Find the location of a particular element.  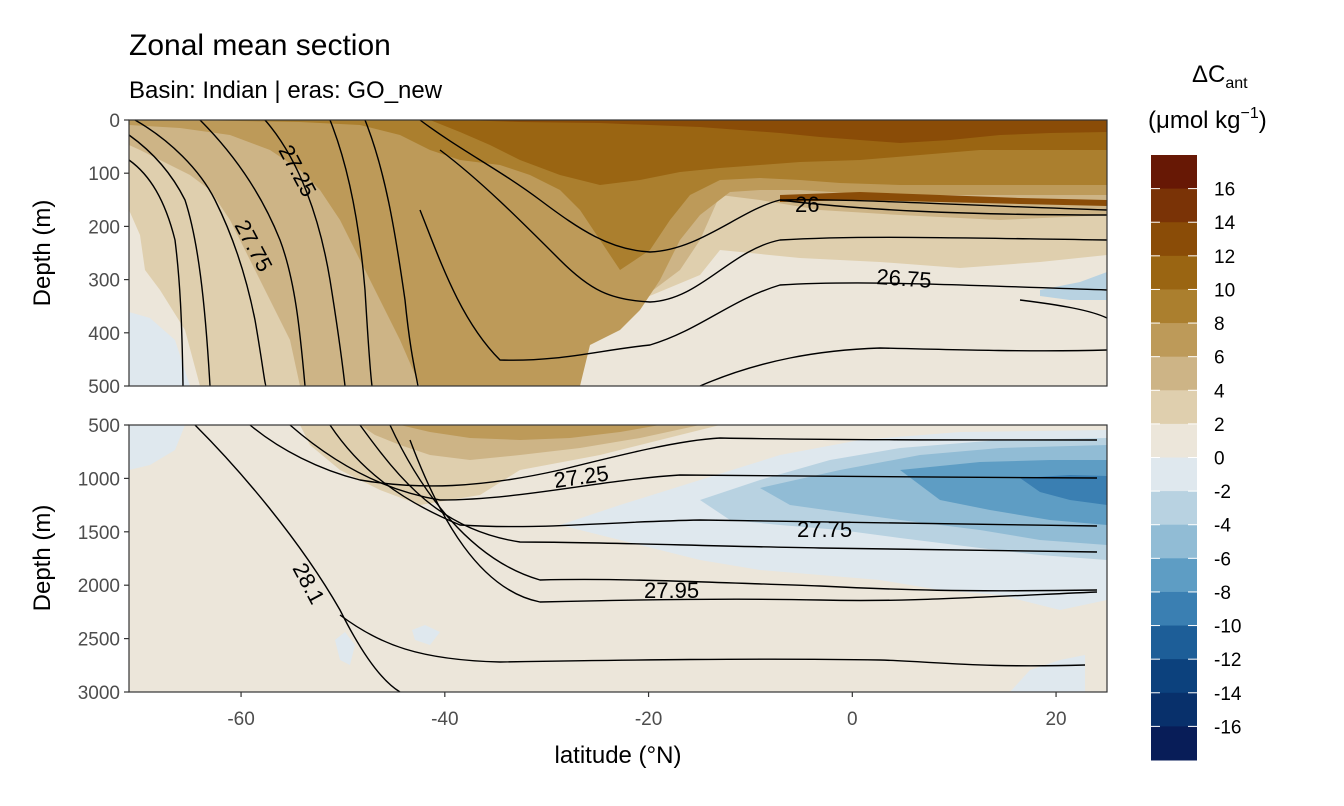

x-tick-label: 0 is located at coordinates (852, 719).